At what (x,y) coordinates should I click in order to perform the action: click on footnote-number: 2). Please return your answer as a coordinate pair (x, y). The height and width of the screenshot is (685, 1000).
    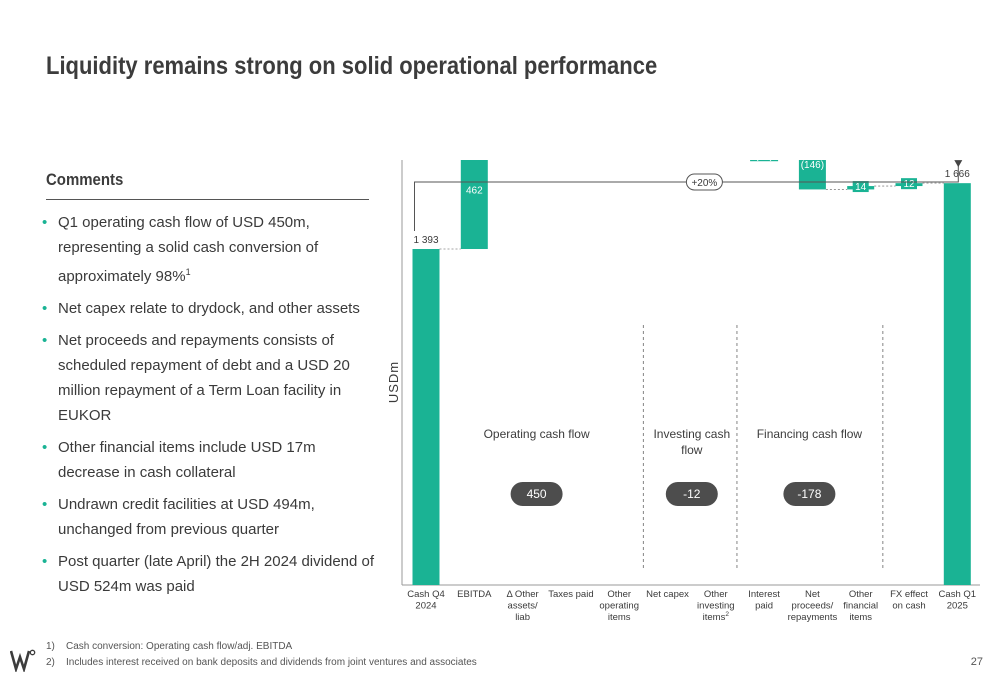
    Looking at the image, I should click on (50, 662).